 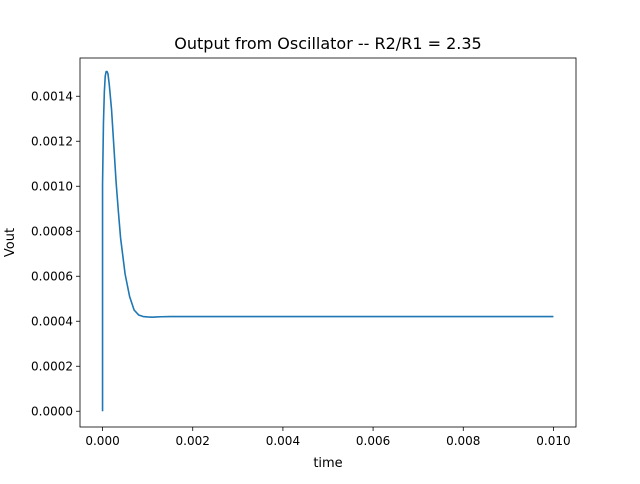 What do you see at coordinates (328, 437) in the screenshot?
I see `x-axis-ticks: 0.000 0.002 0.004 0.006 0.008 0.010` at bounding box center [328, 437].